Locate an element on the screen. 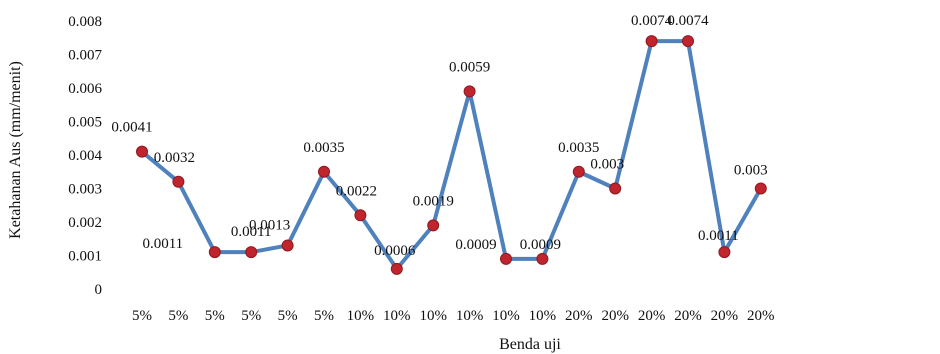 The width and height of the screenshot is (940, 354). y-tick-label: 0.004 is located at coordinates (85, 156).